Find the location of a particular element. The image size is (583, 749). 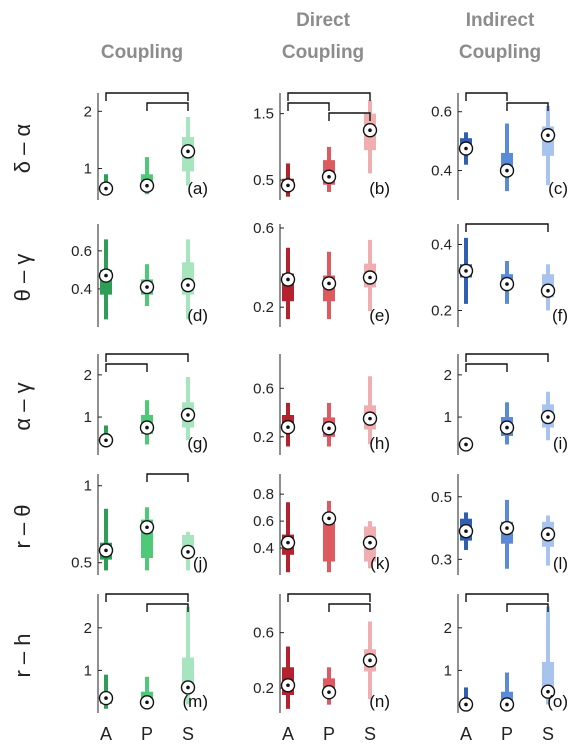

panel-label: (b) is located at coordinates (379, 188).